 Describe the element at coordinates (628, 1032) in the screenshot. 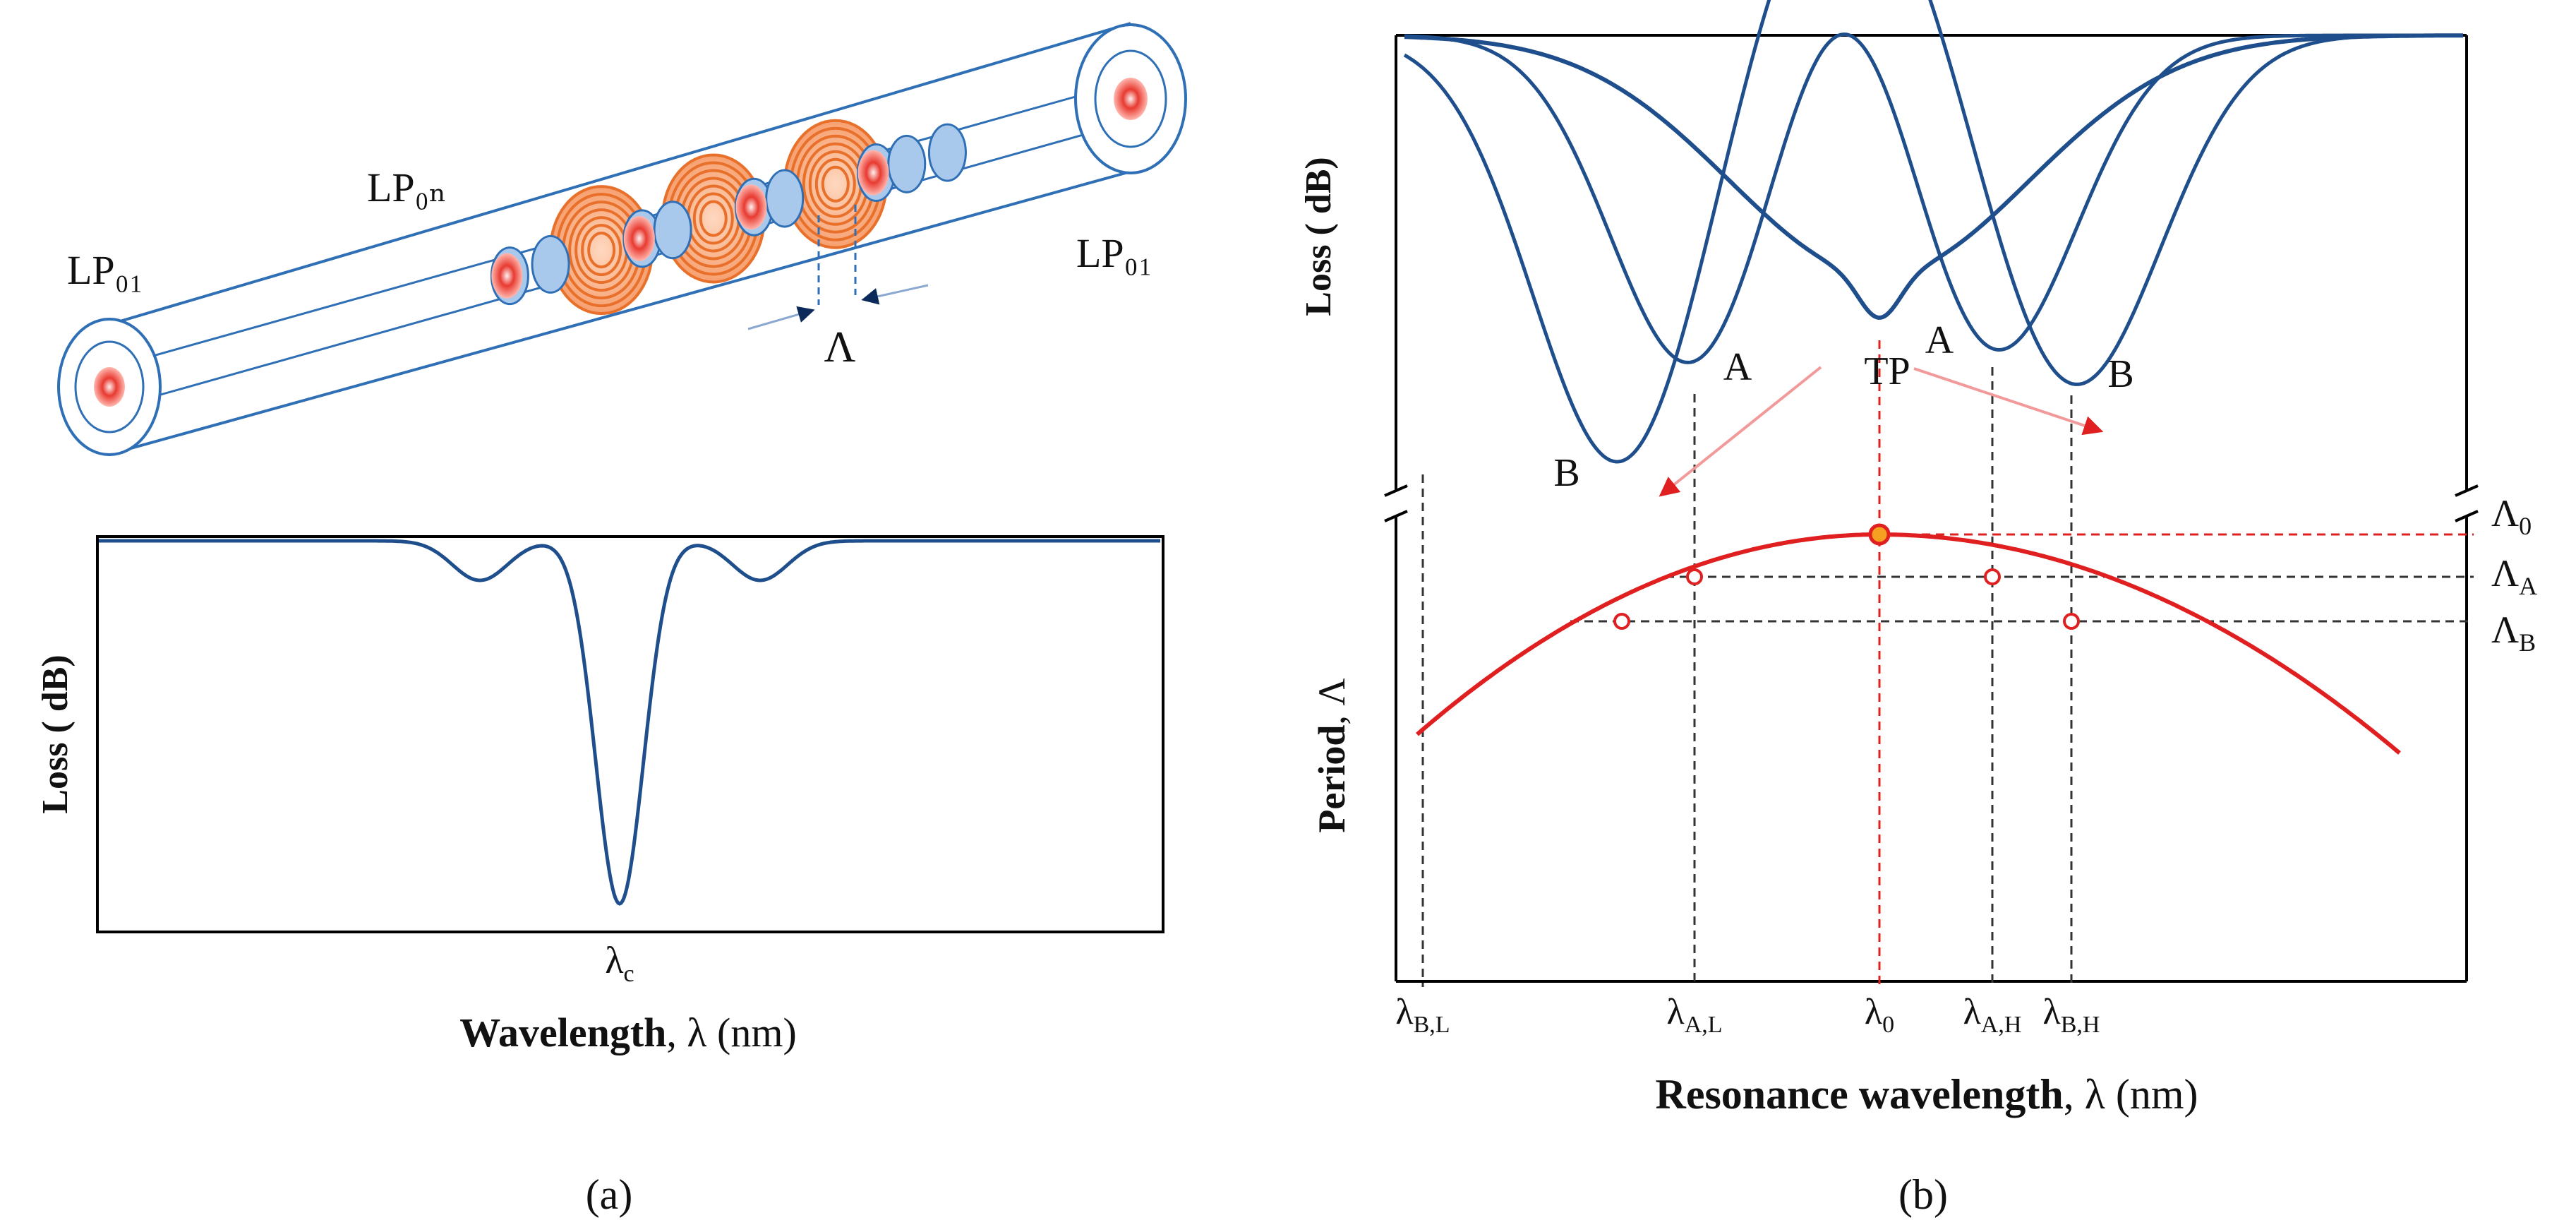

I see `panel-a-x-axis-label: Wavelength, λ (nm)` at that location.